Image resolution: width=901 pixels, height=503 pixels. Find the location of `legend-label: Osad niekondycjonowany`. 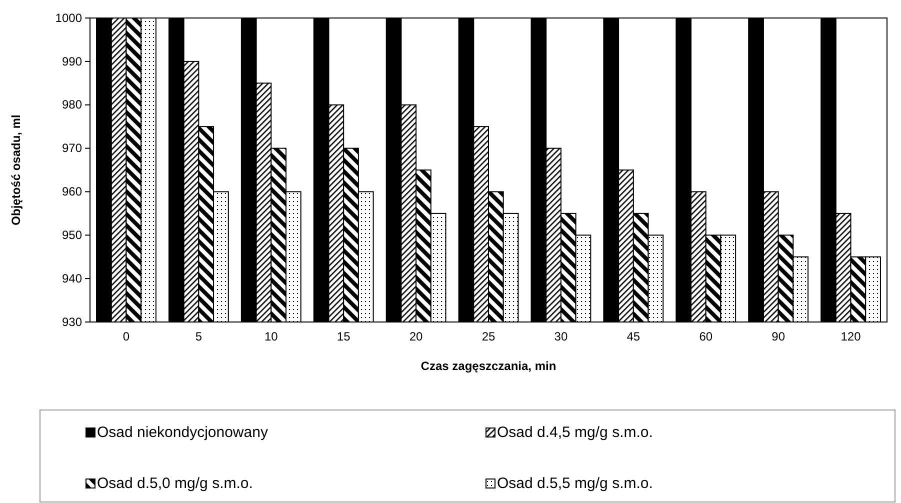

legend-label: Osad niekondycjonowany is located at coordinates (182, 432).